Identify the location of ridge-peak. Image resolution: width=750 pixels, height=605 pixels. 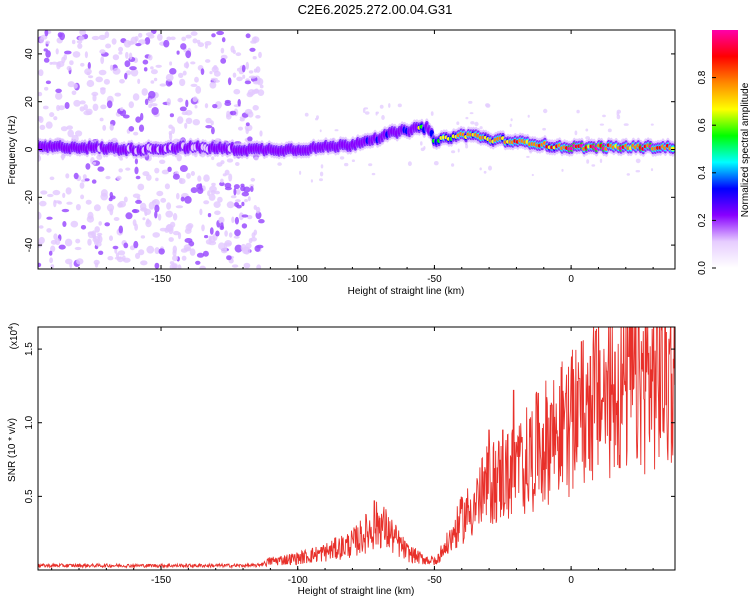
(672, 148).